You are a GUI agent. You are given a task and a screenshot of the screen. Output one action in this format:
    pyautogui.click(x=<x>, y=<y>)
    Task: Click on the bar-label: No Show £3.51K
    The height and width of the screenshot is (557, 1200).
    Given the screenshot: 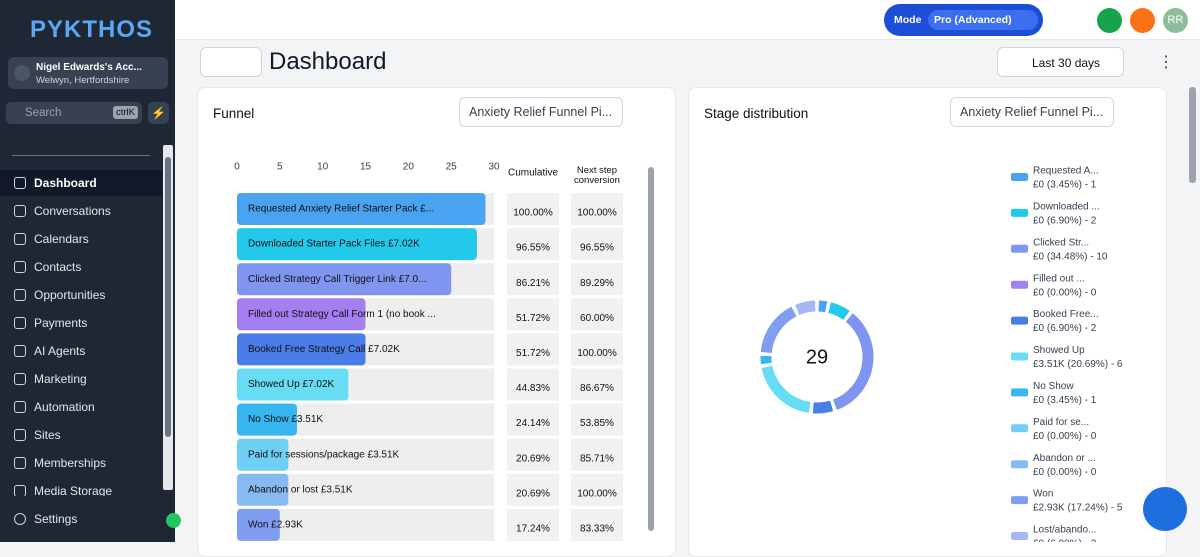 What is the action you would take?
    pyautogui.click(x=285, y=419)
    